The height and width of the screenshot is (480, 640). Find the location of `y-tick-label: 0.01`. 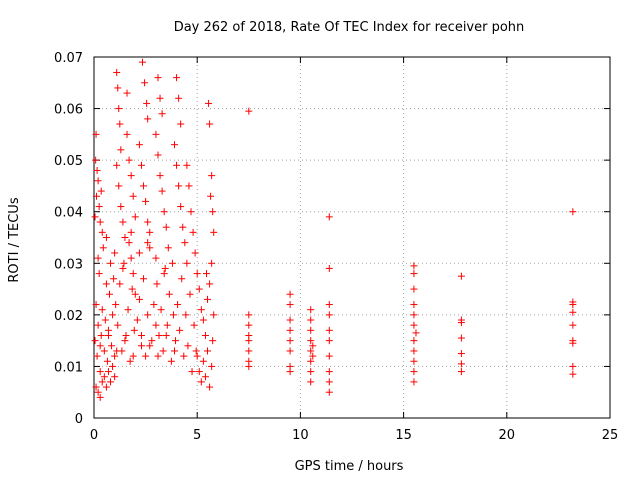

y-tick-label: 0.01 is located at coordinates (68, 367).